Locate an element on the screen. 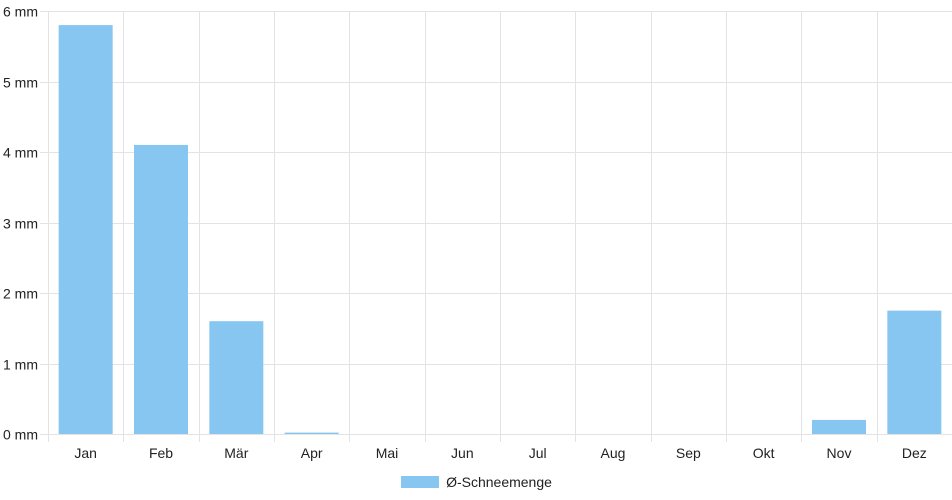 This screenshot has height=500, width=952. x-tick-label: Mai is located at coordinates (387, 453).